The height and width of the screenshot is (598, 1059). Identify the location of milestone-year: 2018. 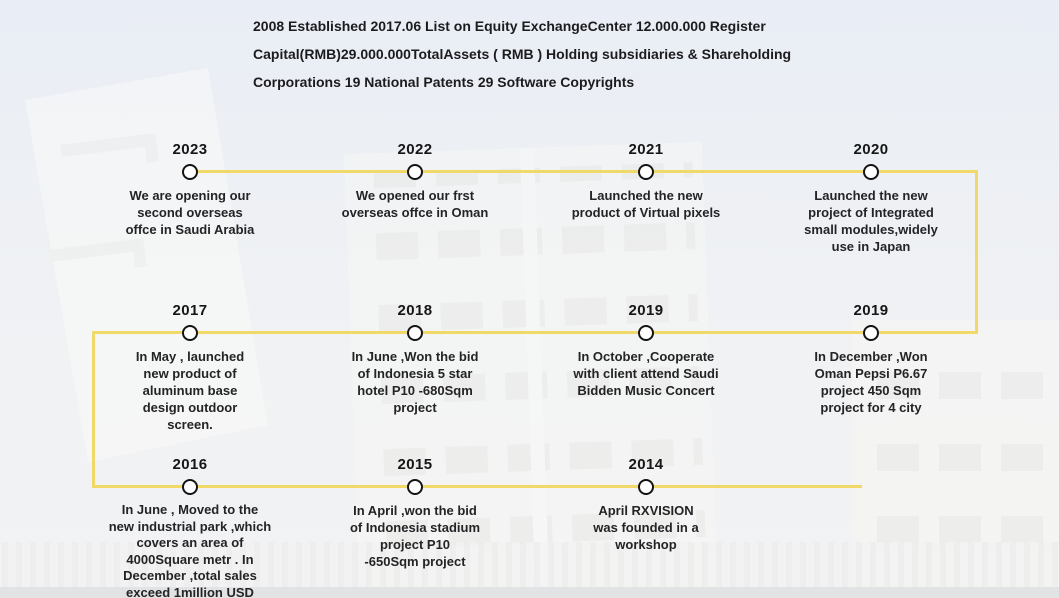
(415, 310).